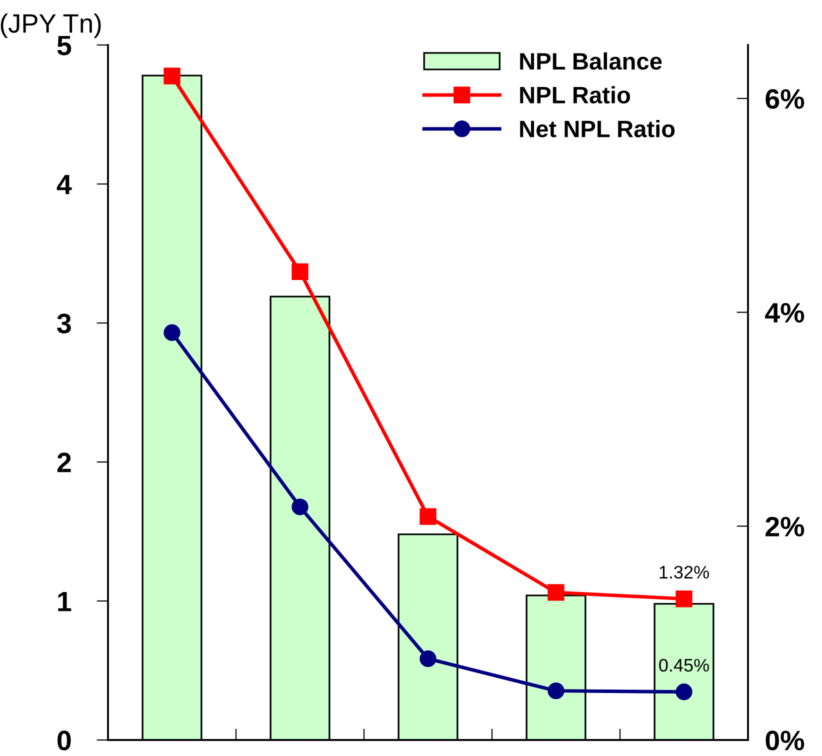  What do you see at coordinates (597, 129) in the screenshot?
I see `legend-label: Net NPL Ratio` at bounding box center [597, 129].